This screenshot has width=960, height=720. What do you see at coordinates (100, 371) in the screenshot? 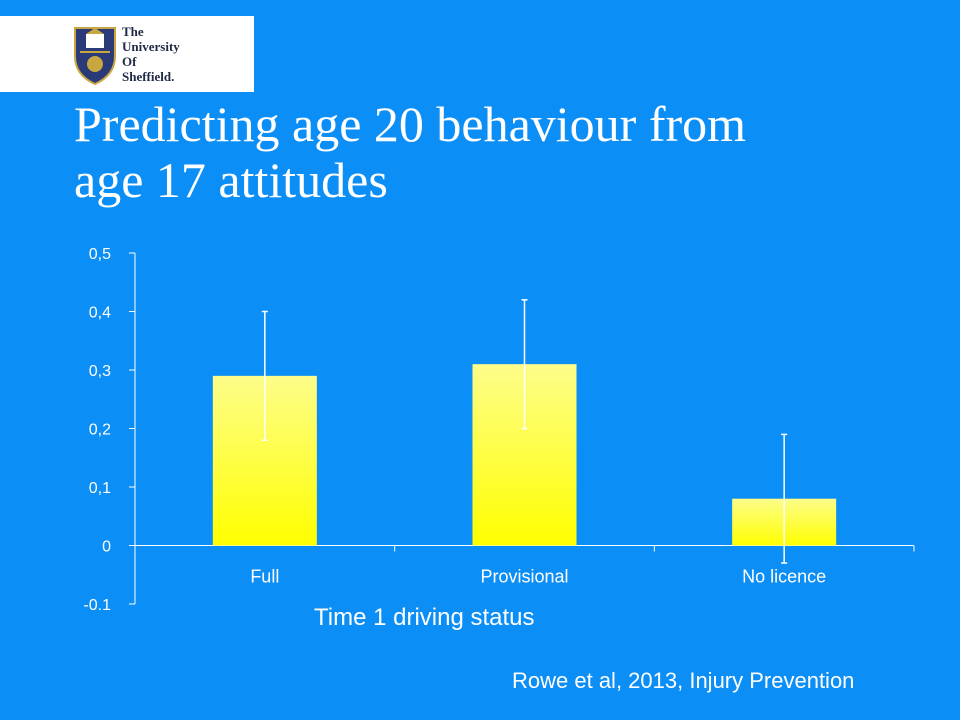
I see `y-tick-label: 0,3` at bounding box center [100, 371].